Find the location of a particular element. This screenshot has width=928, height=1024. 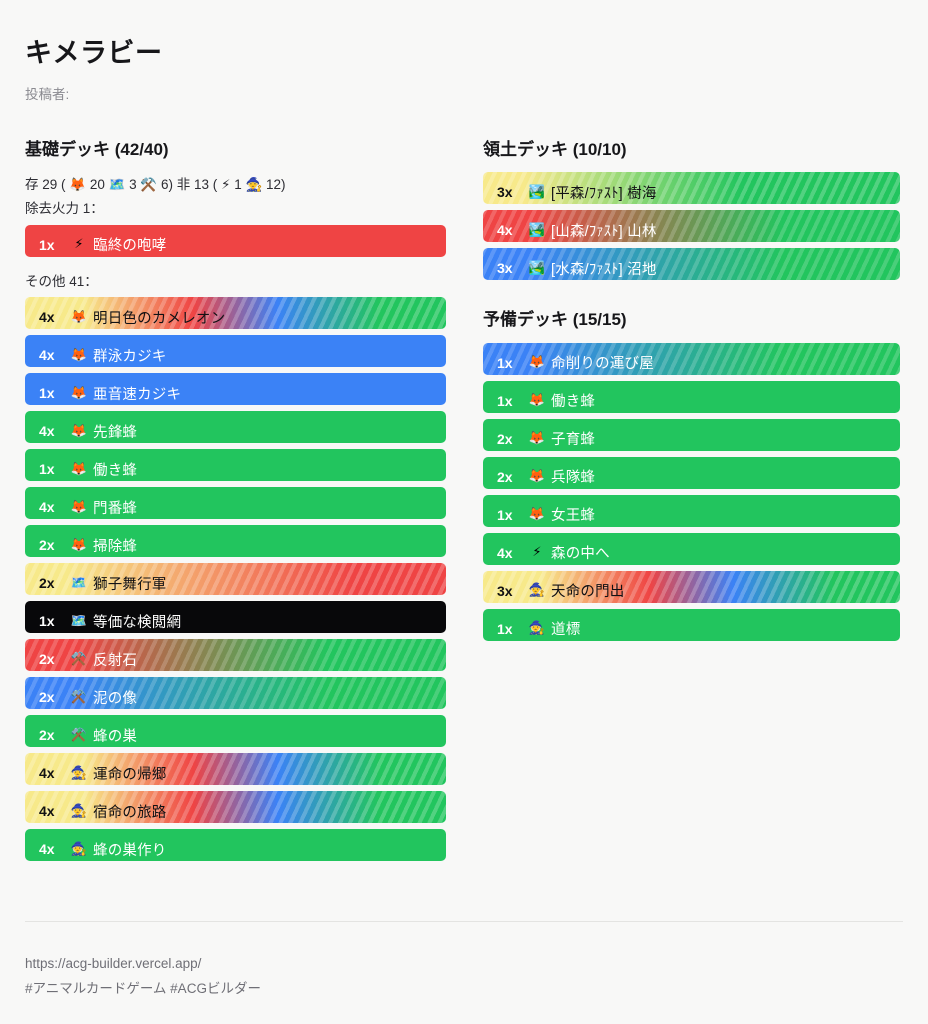

card-name: 女王蜂 is located at coordinates (573, 516).